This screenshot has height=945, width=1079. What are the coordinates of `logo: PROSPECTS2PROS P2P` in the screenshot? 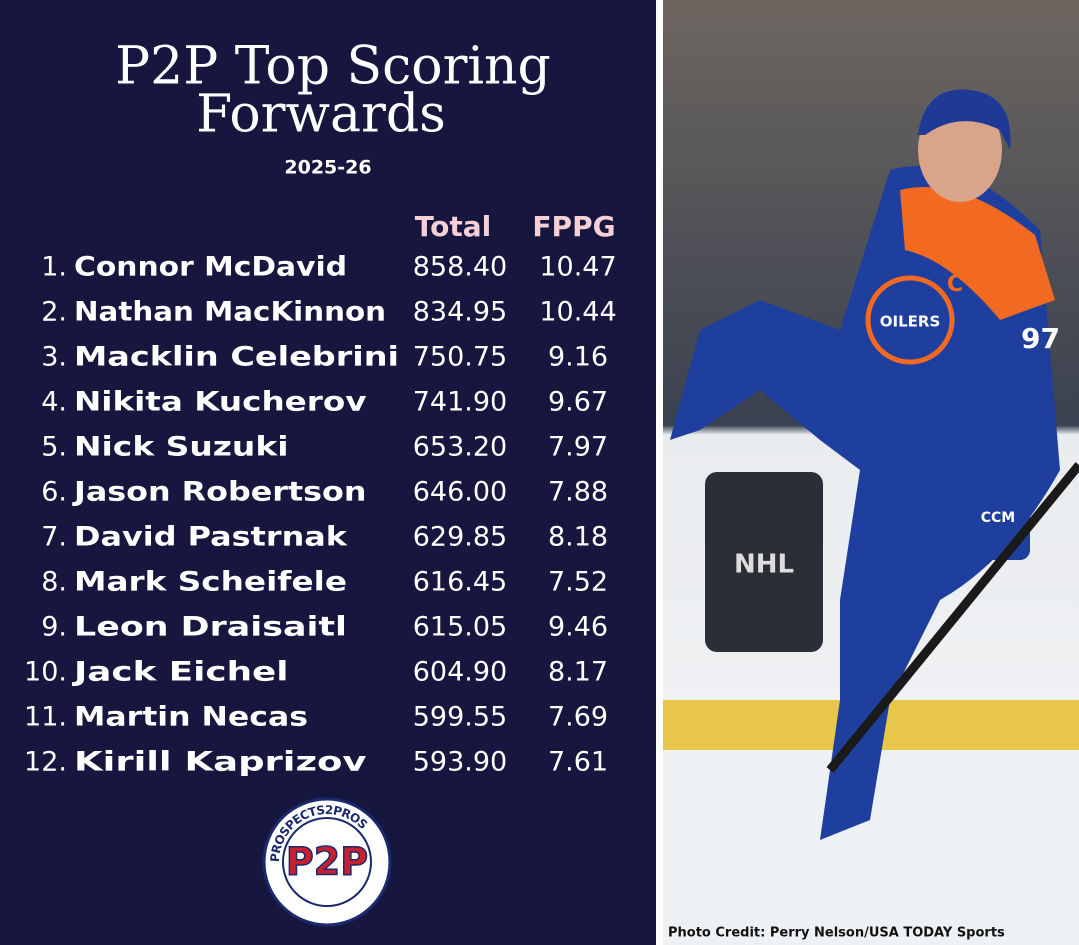 It's located at (327, 862).